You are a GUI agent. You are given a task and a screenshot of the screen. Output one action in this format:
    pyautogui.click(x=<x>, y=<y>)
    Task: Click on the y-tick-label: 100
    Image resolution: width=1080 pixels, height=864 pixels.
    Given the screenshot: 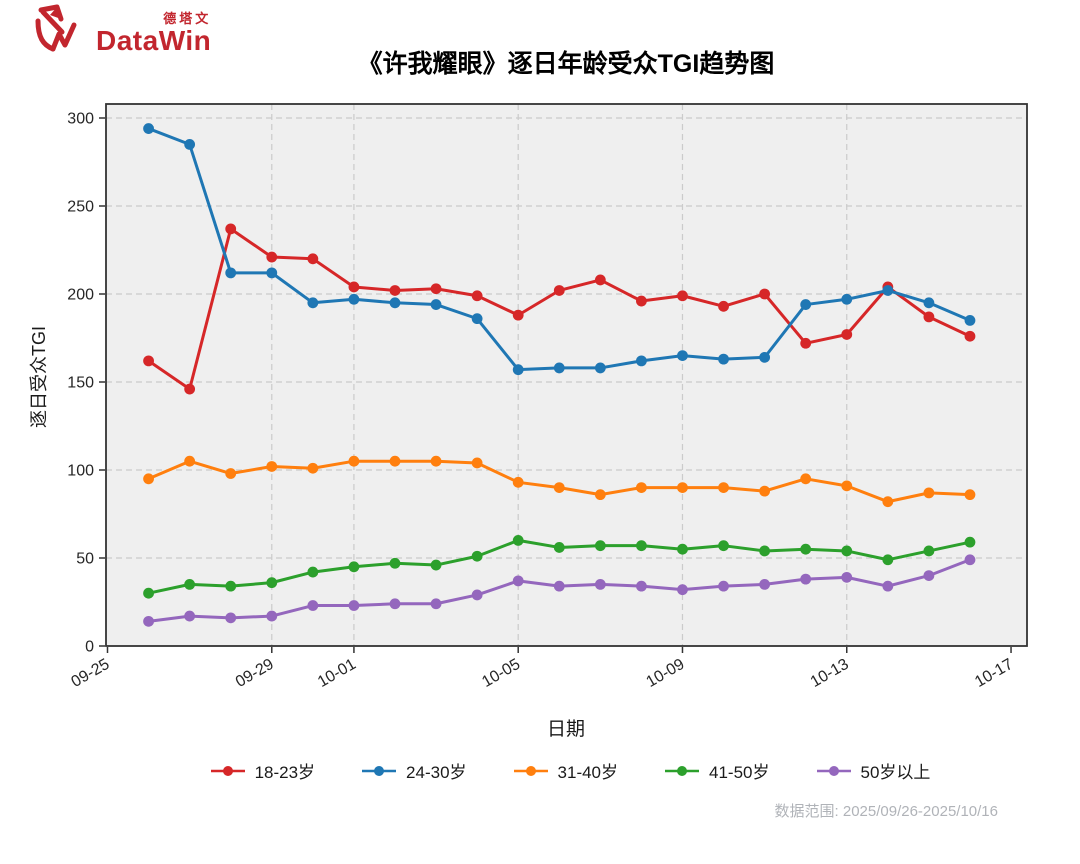 What is the action you would take?
    pyautogui.click(x=80, y=471)
    